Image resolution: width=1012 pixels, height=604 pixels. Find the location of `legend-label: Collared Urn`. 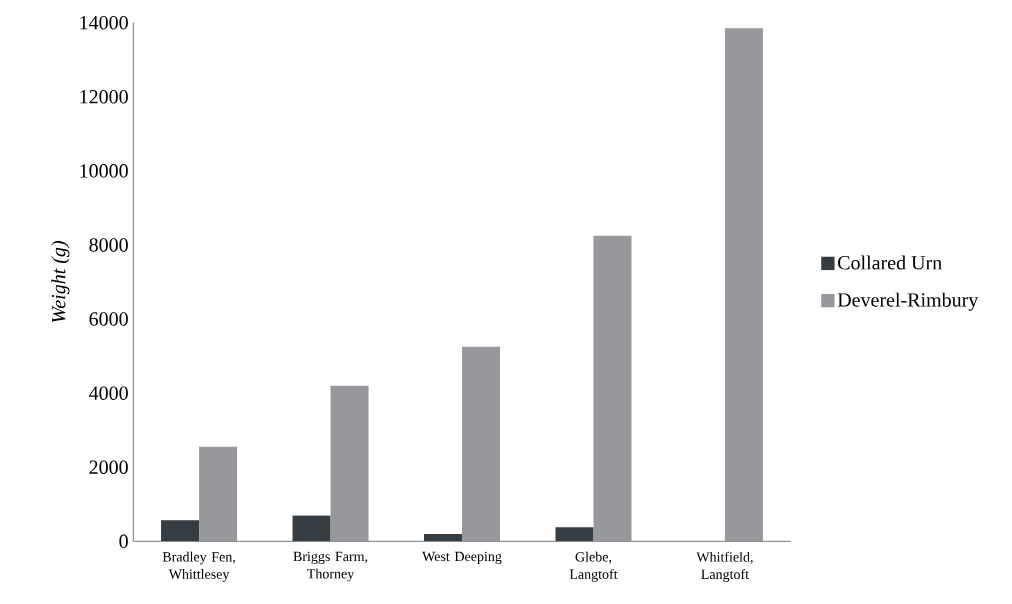

legend-label: Collared Urn is located at coordinates (890, 262).